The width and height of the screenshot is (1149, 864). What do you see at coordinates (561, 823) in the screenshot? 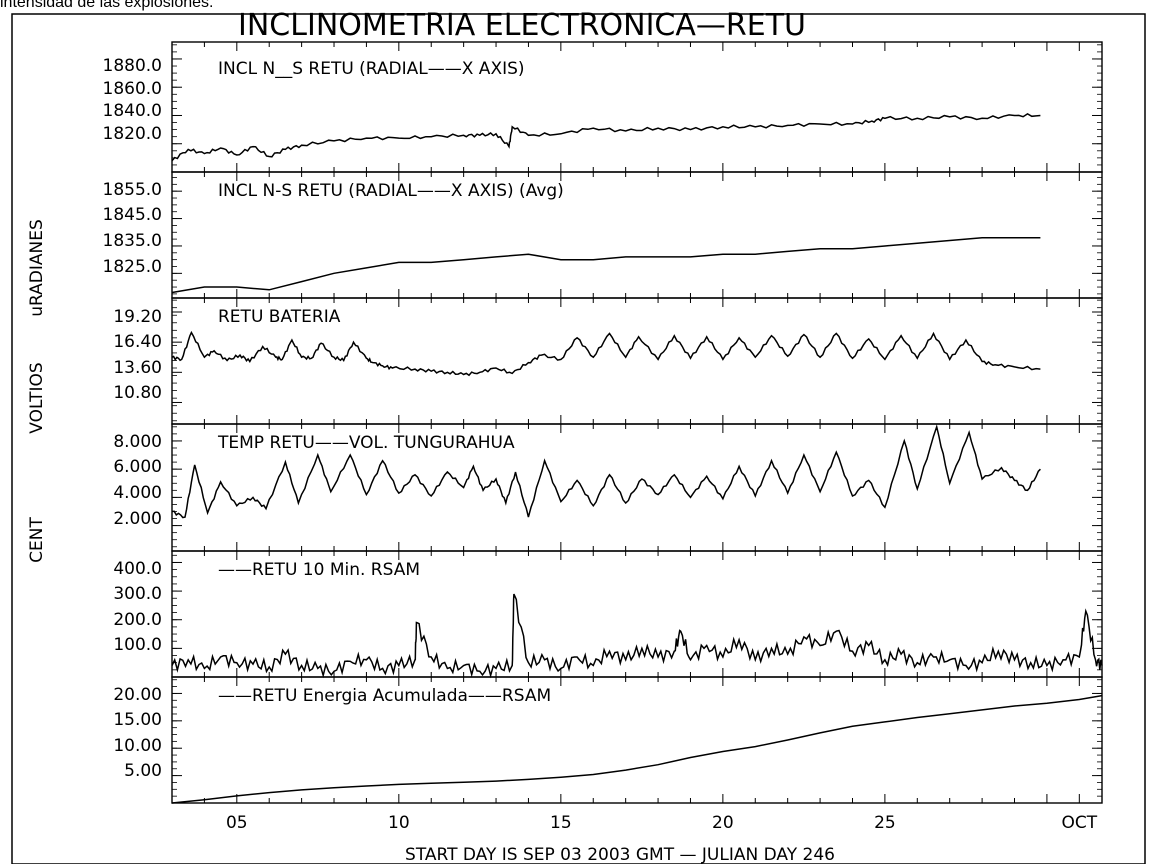
I see `x-tick-label: 15` at bounding box center [561, 823].